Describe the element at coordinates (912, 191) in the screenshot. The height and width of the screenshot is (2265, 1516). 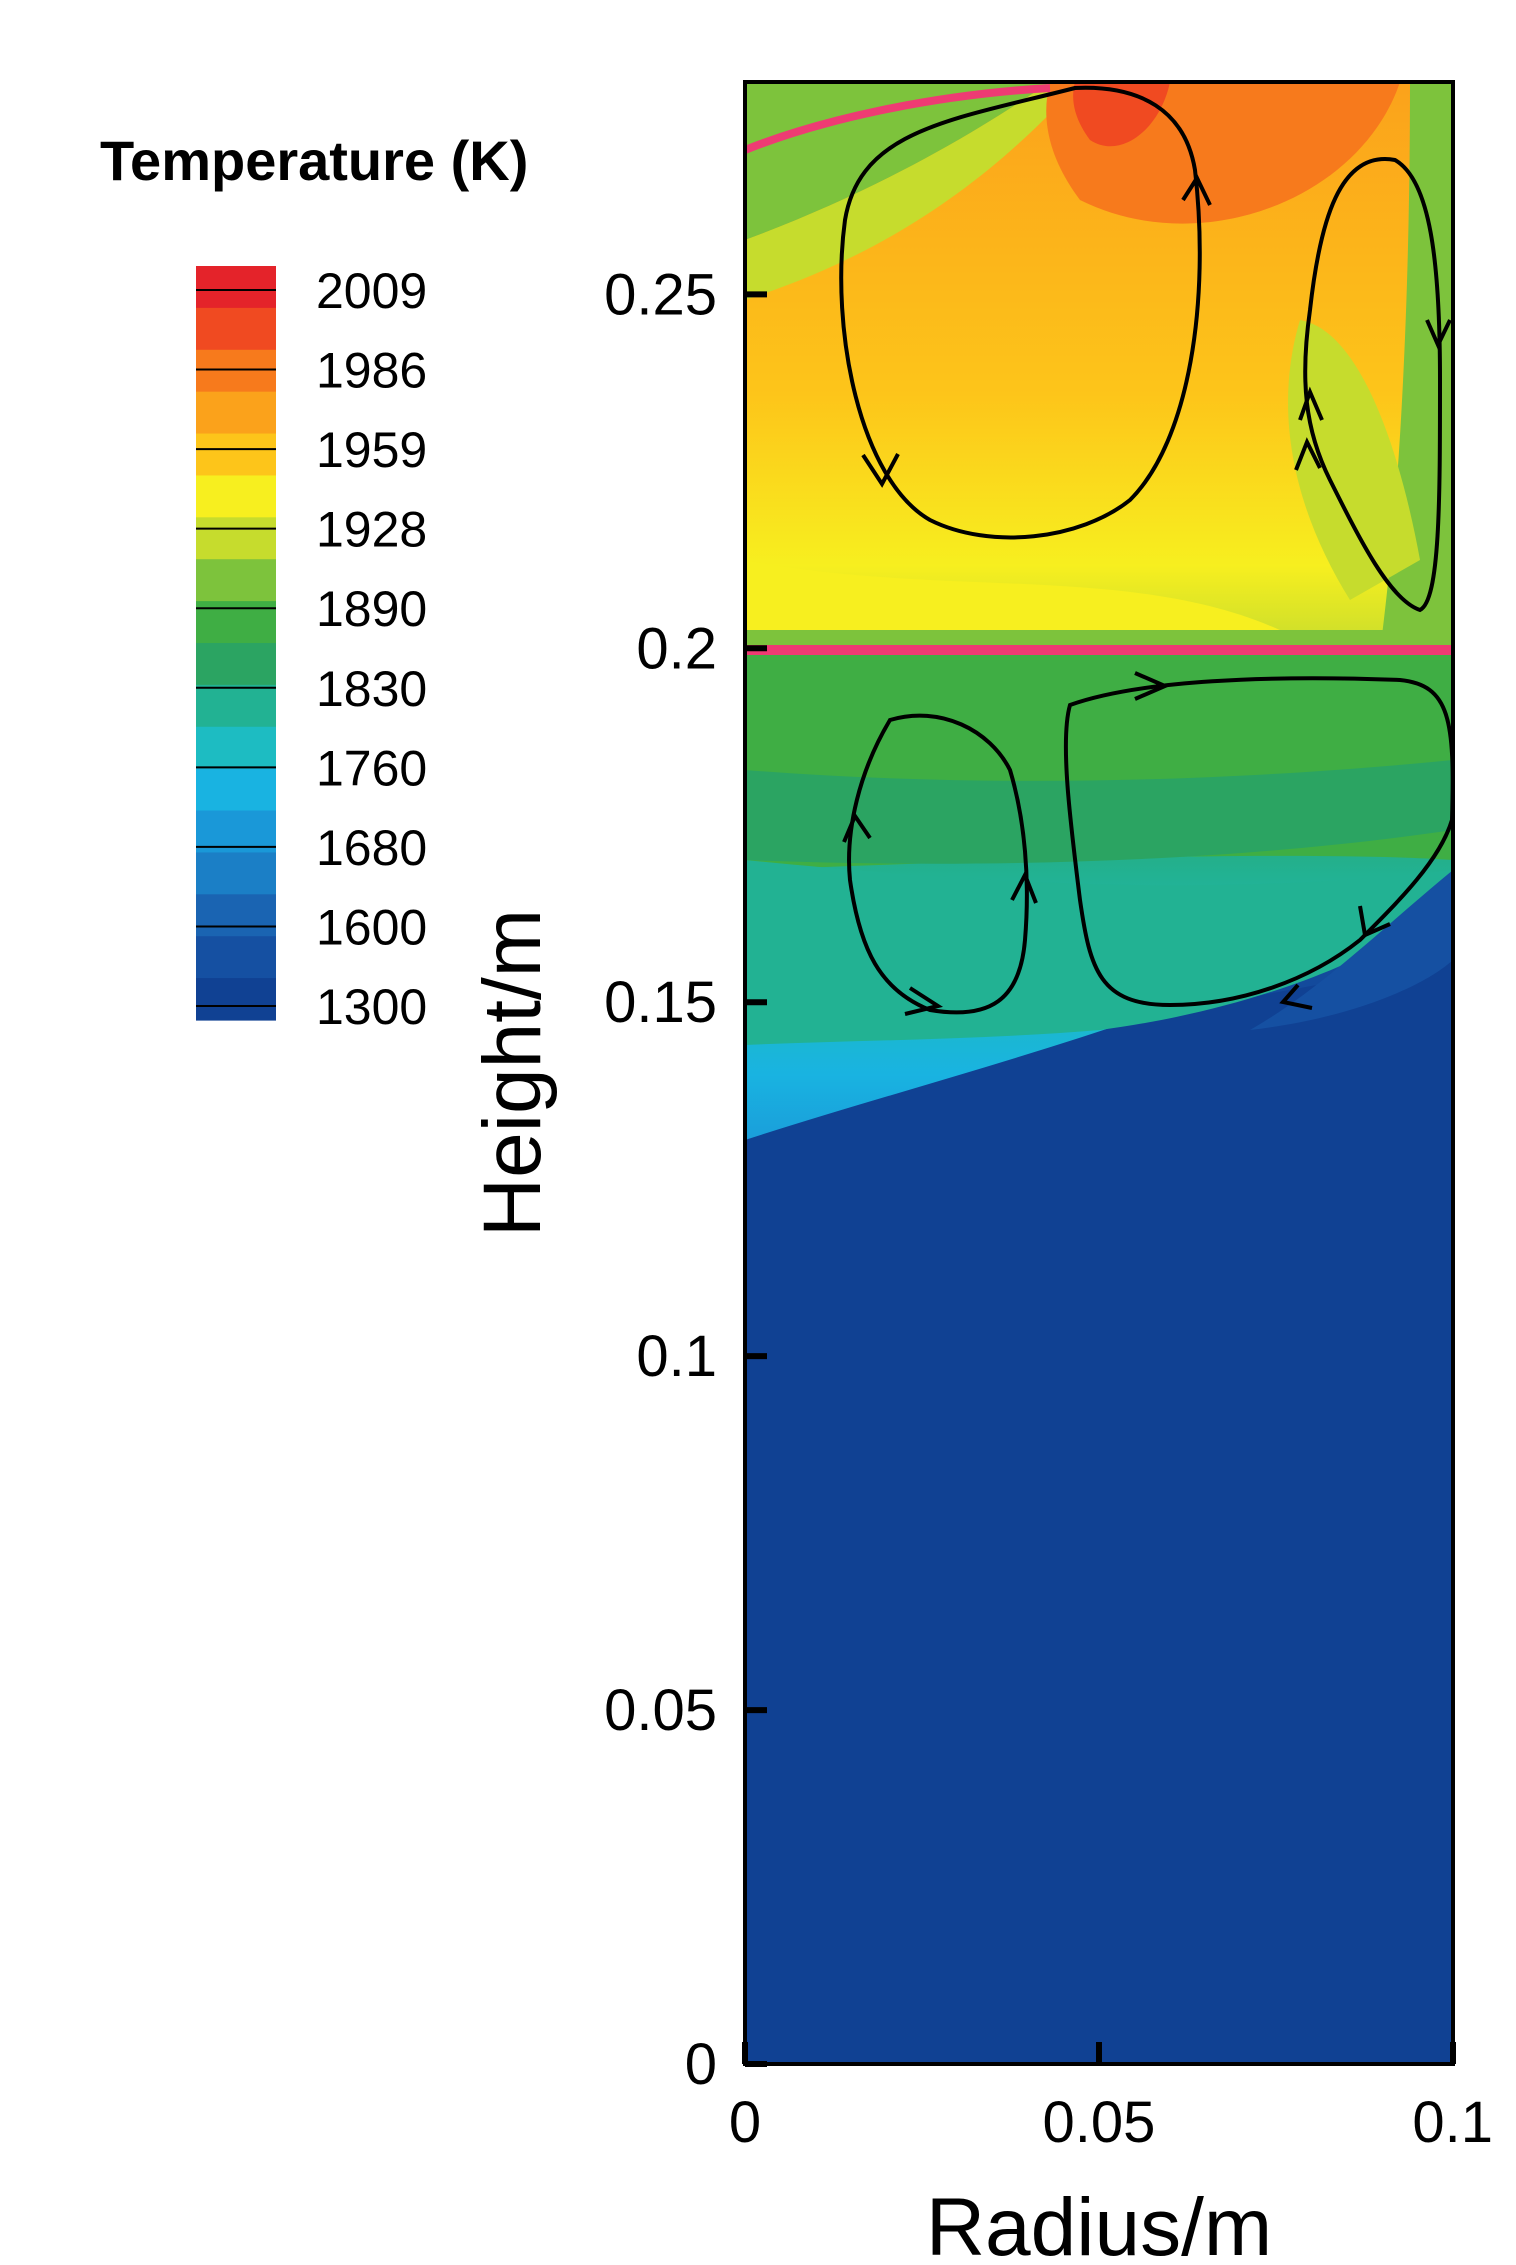
I see `upper-green-band` at that location.